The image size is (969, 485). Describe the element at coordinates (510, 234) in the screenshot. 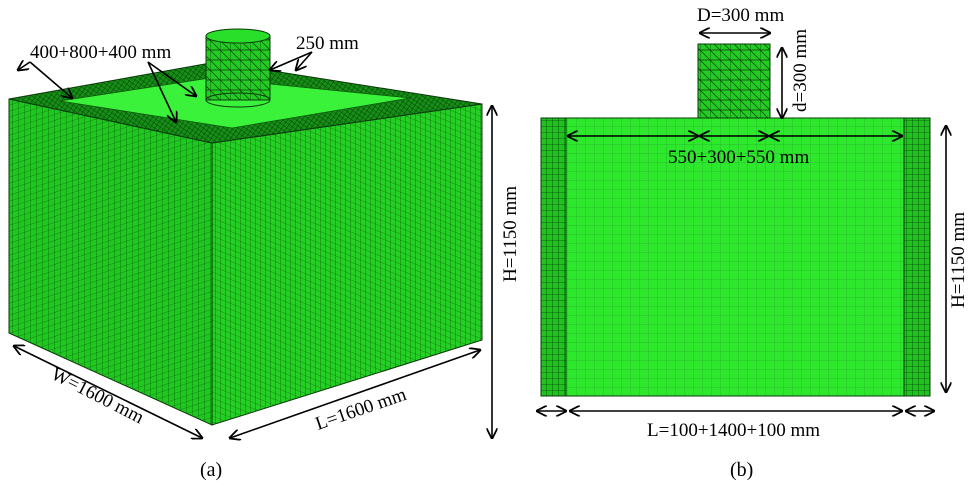

I see `height-label-a: H=1150 mm` at that location.